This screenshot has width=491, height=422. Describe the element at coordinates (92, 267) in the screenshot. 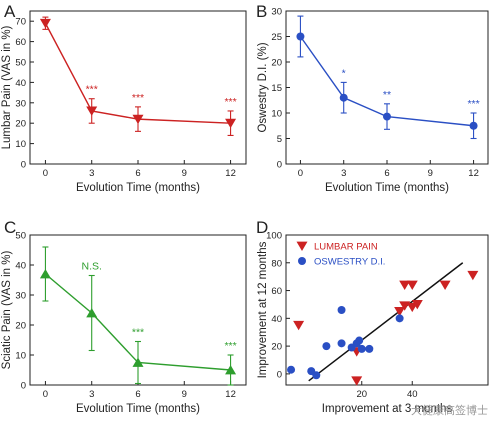

I see `significance-label: N.S.` at that location.